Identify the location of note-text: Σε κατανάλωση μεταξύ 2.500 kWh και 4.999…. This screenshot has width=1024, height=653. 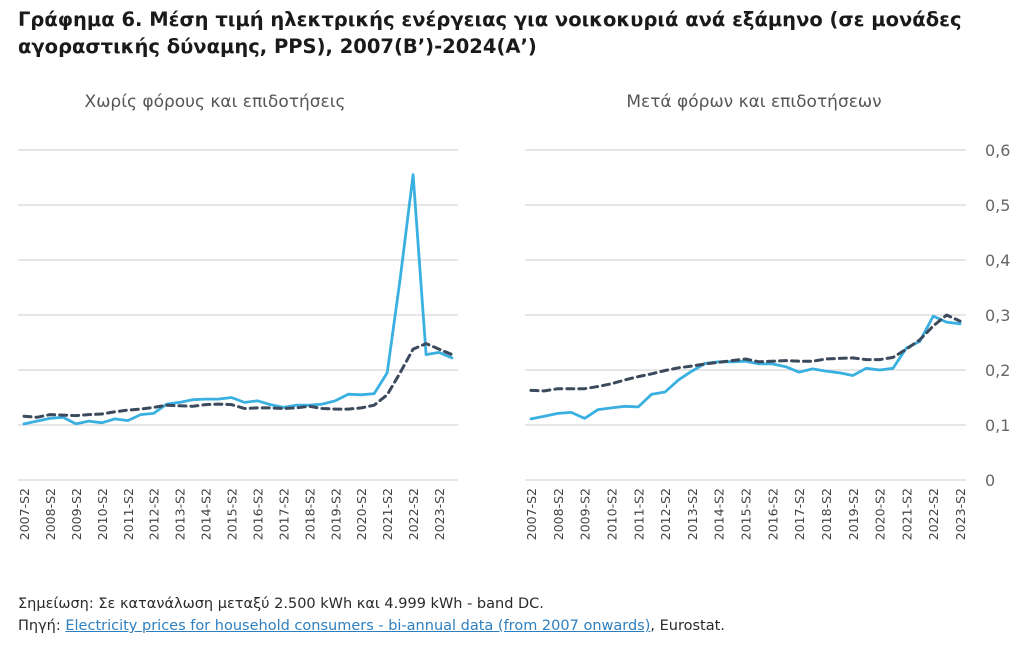
(321, 604).